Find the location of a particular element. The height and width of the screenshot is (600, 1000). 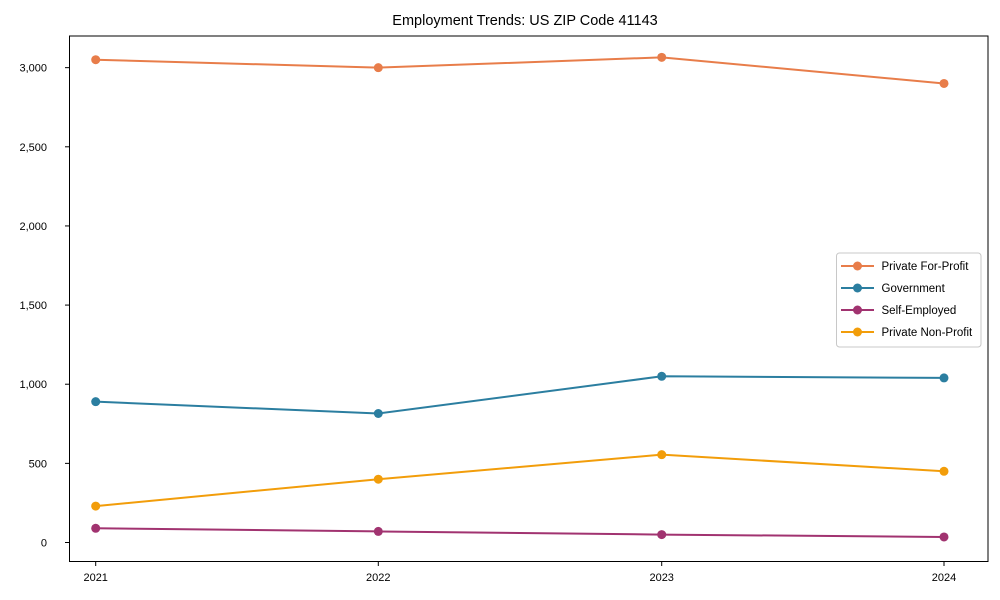

legend-label: Self-Employed is located at coordinates (919, 311).